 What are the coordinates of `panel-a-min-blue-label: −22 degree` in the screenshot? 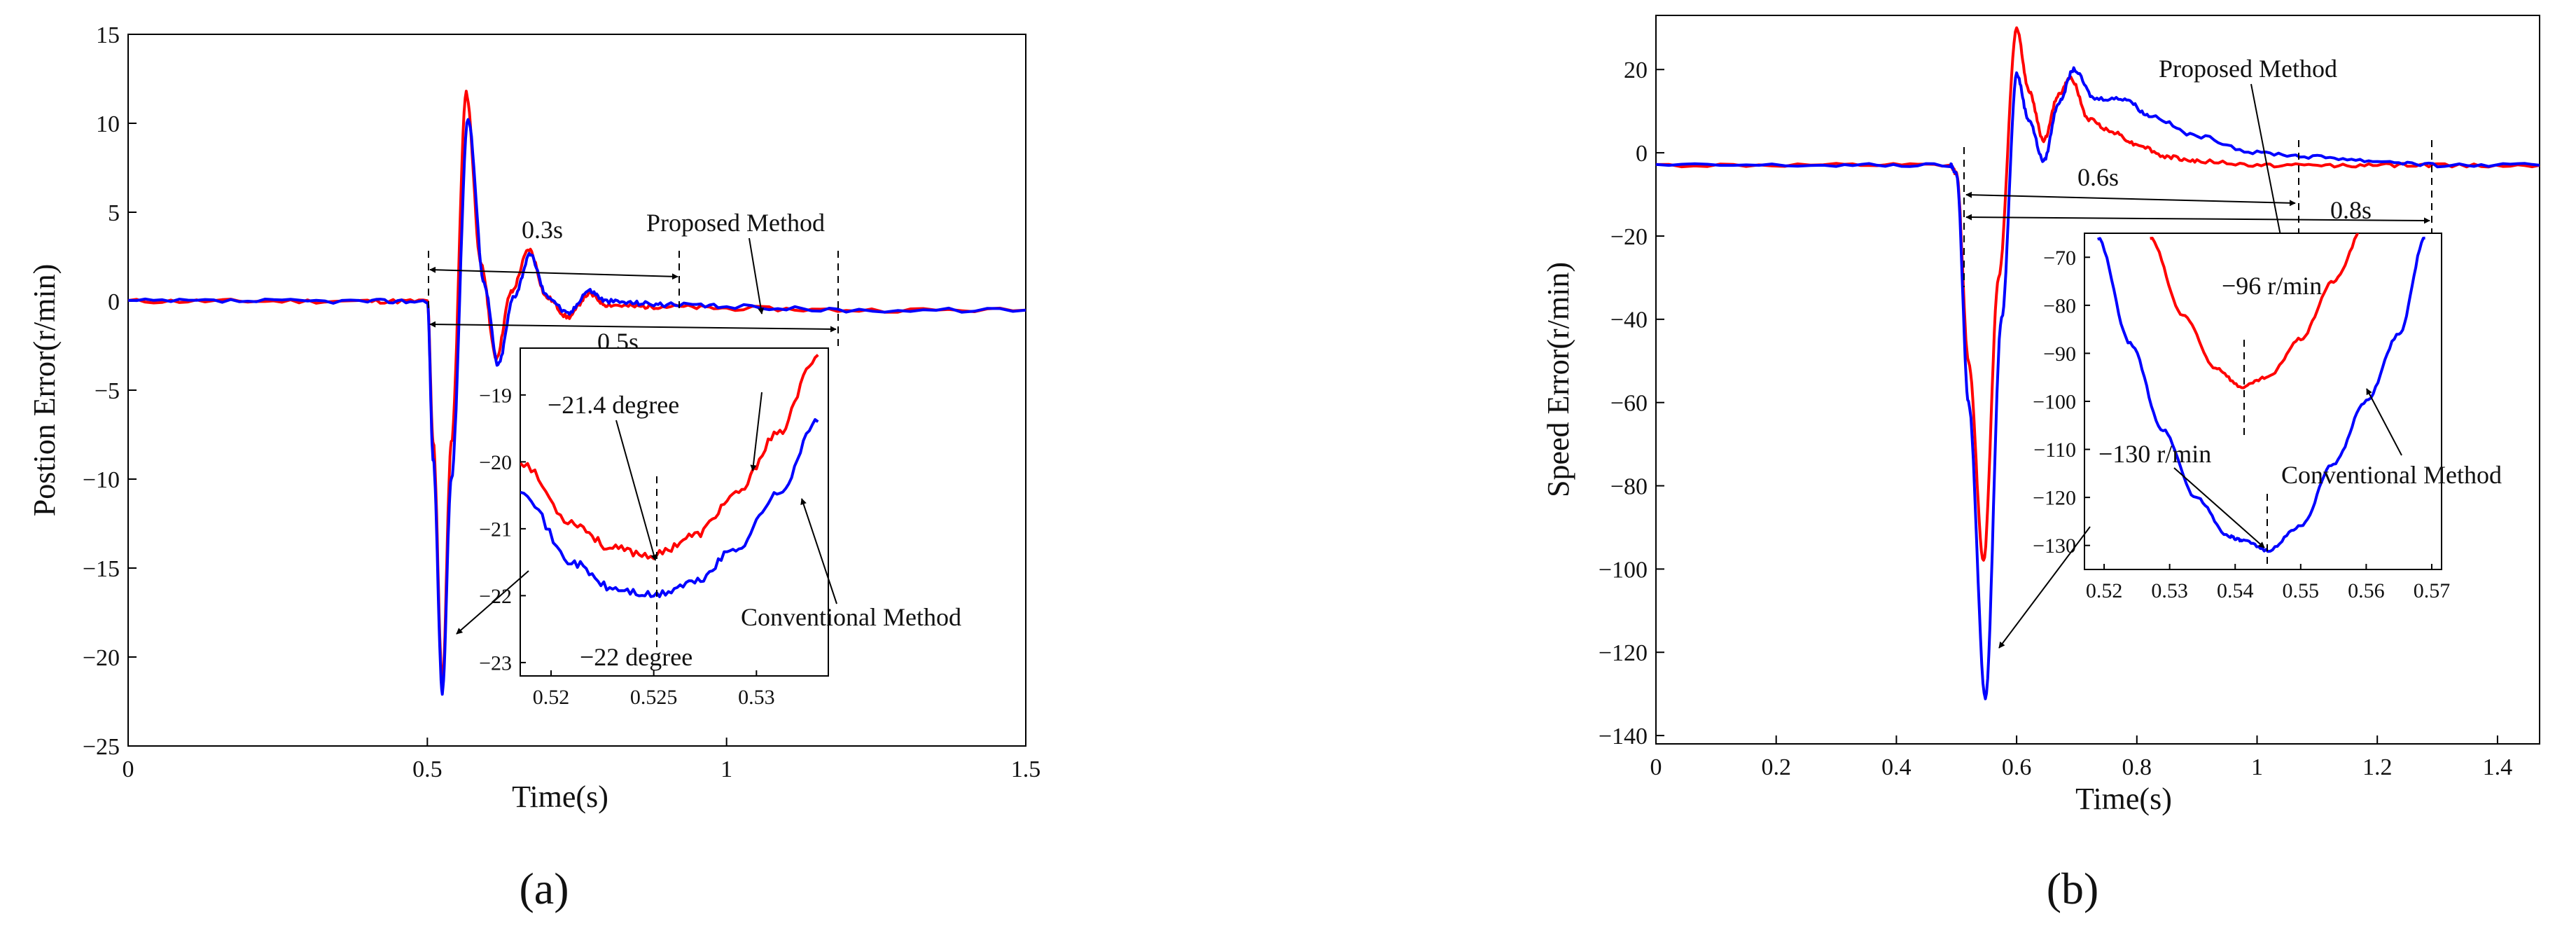 It's located at (636, 657).